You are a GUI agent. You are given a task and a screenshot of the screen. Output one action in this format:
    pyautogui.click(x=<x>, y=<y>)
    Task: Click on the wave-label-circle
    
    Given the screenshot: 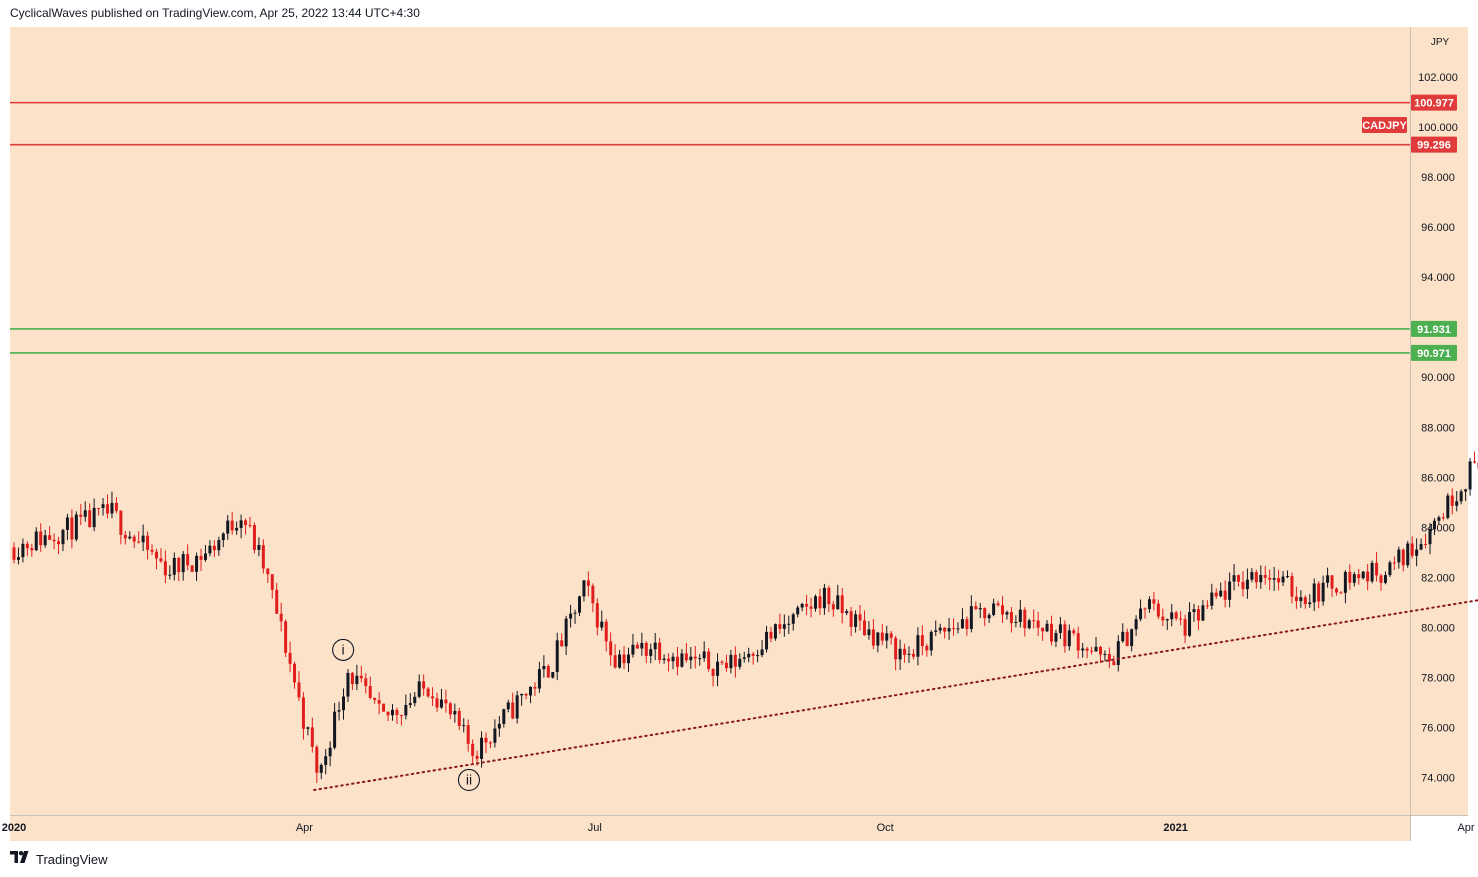 What is the action you would take?
    pyautogui.click(x=469, y=780)
    